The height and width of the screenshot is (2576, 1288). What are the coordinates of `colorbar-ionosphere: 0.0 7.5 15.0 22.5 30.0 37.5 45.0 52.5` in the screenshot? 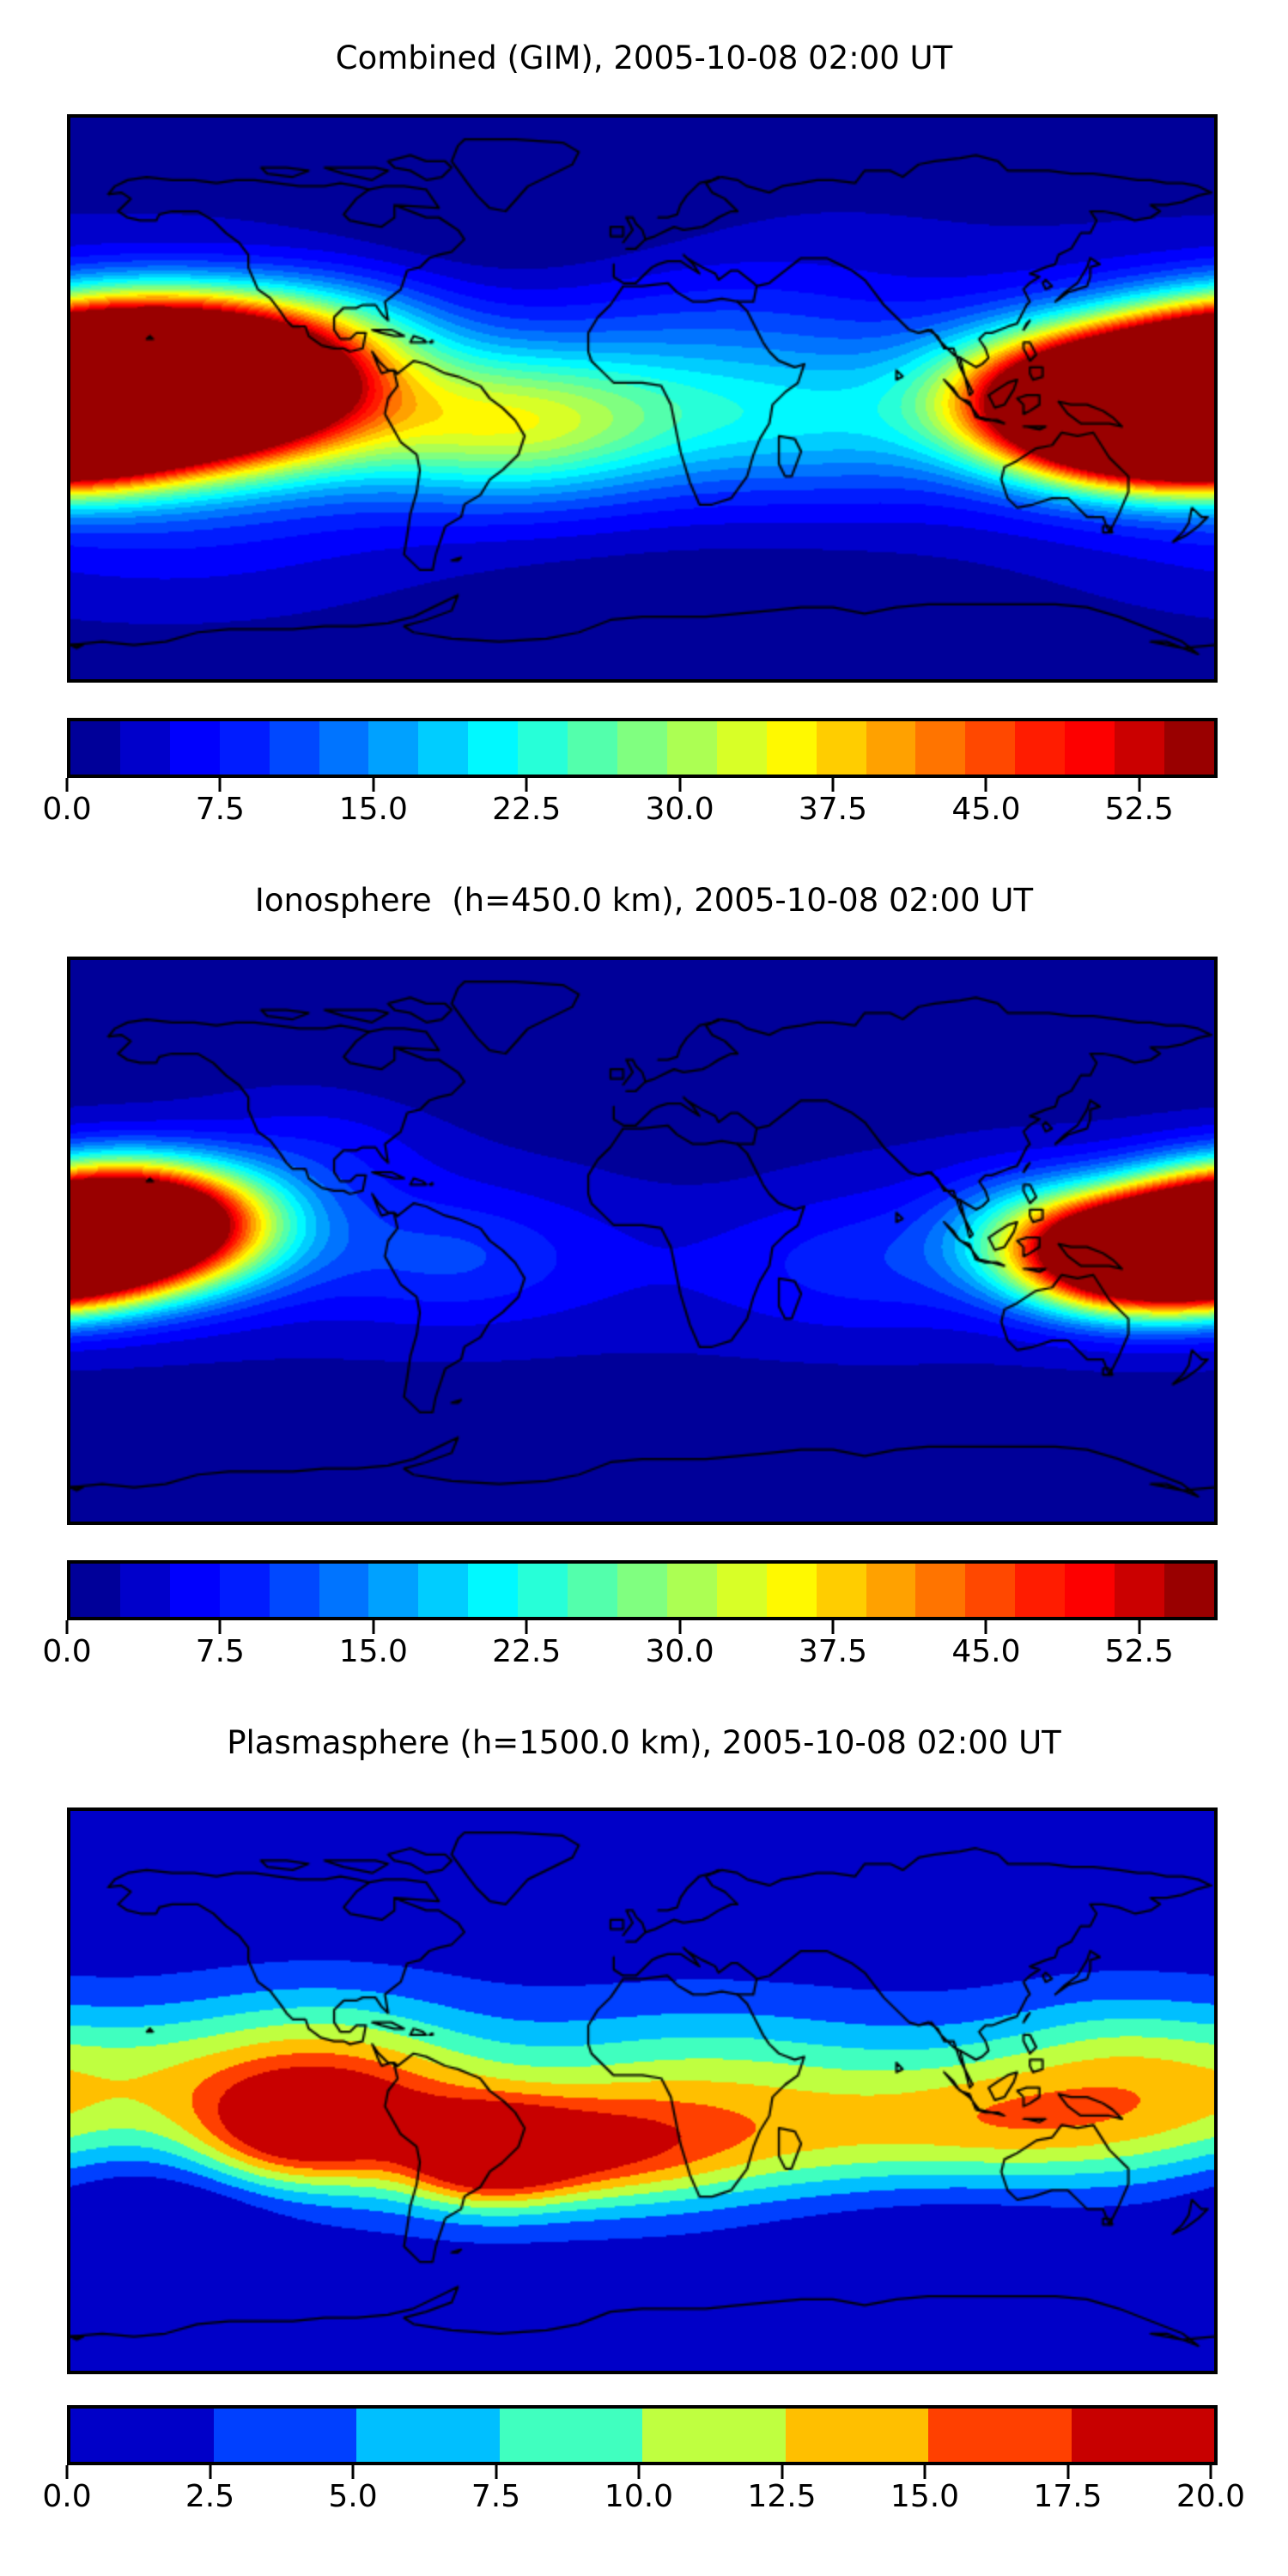 It's located at (630, 1617).